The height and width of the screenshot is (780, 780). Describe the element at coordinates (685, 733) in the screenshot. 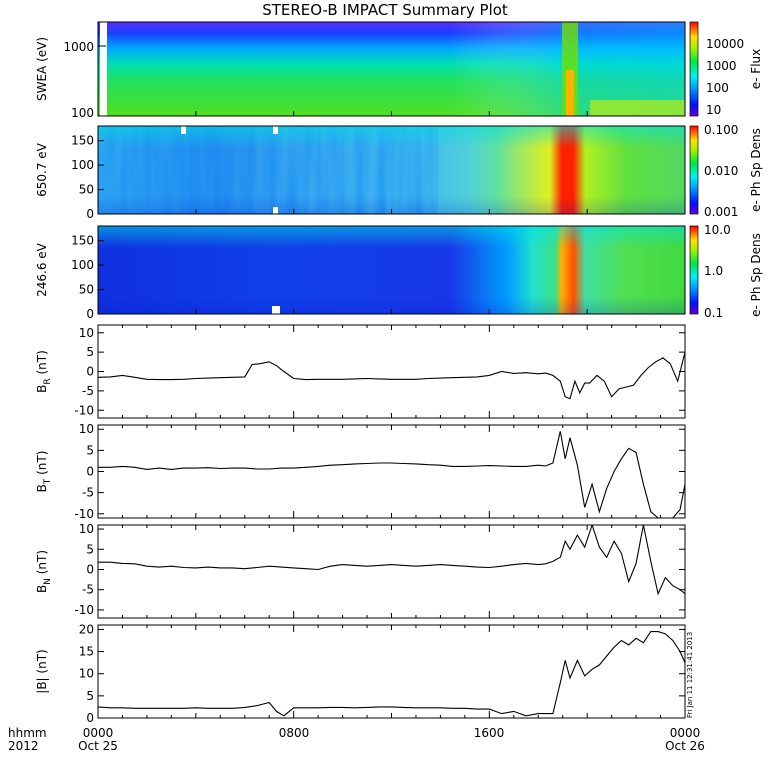

I see `x-tick-label-3: 0000` at that location.